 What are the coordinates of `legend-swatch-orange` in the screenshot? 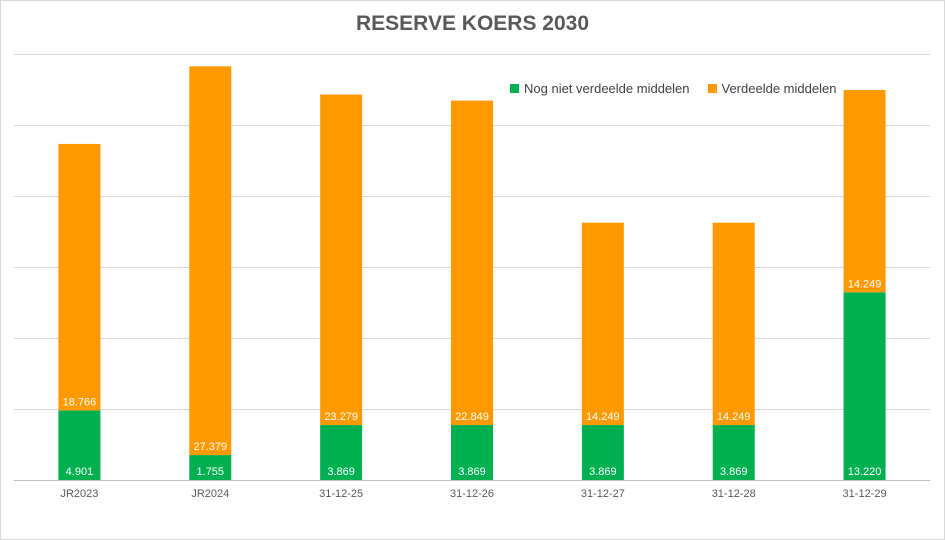 It's located at (712, 88).